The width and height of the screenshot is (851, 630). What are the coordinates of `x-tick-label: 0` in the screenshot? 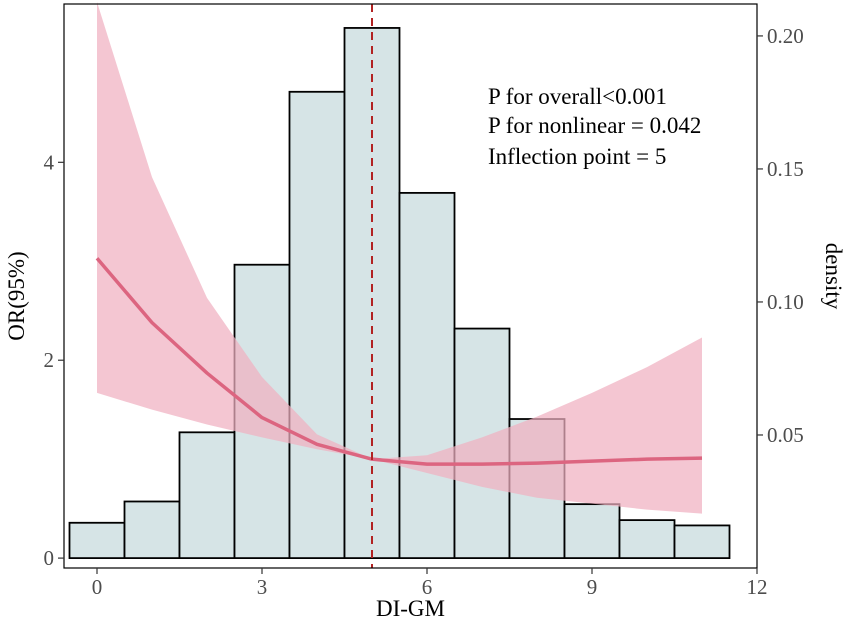 It's located at (97, 587).